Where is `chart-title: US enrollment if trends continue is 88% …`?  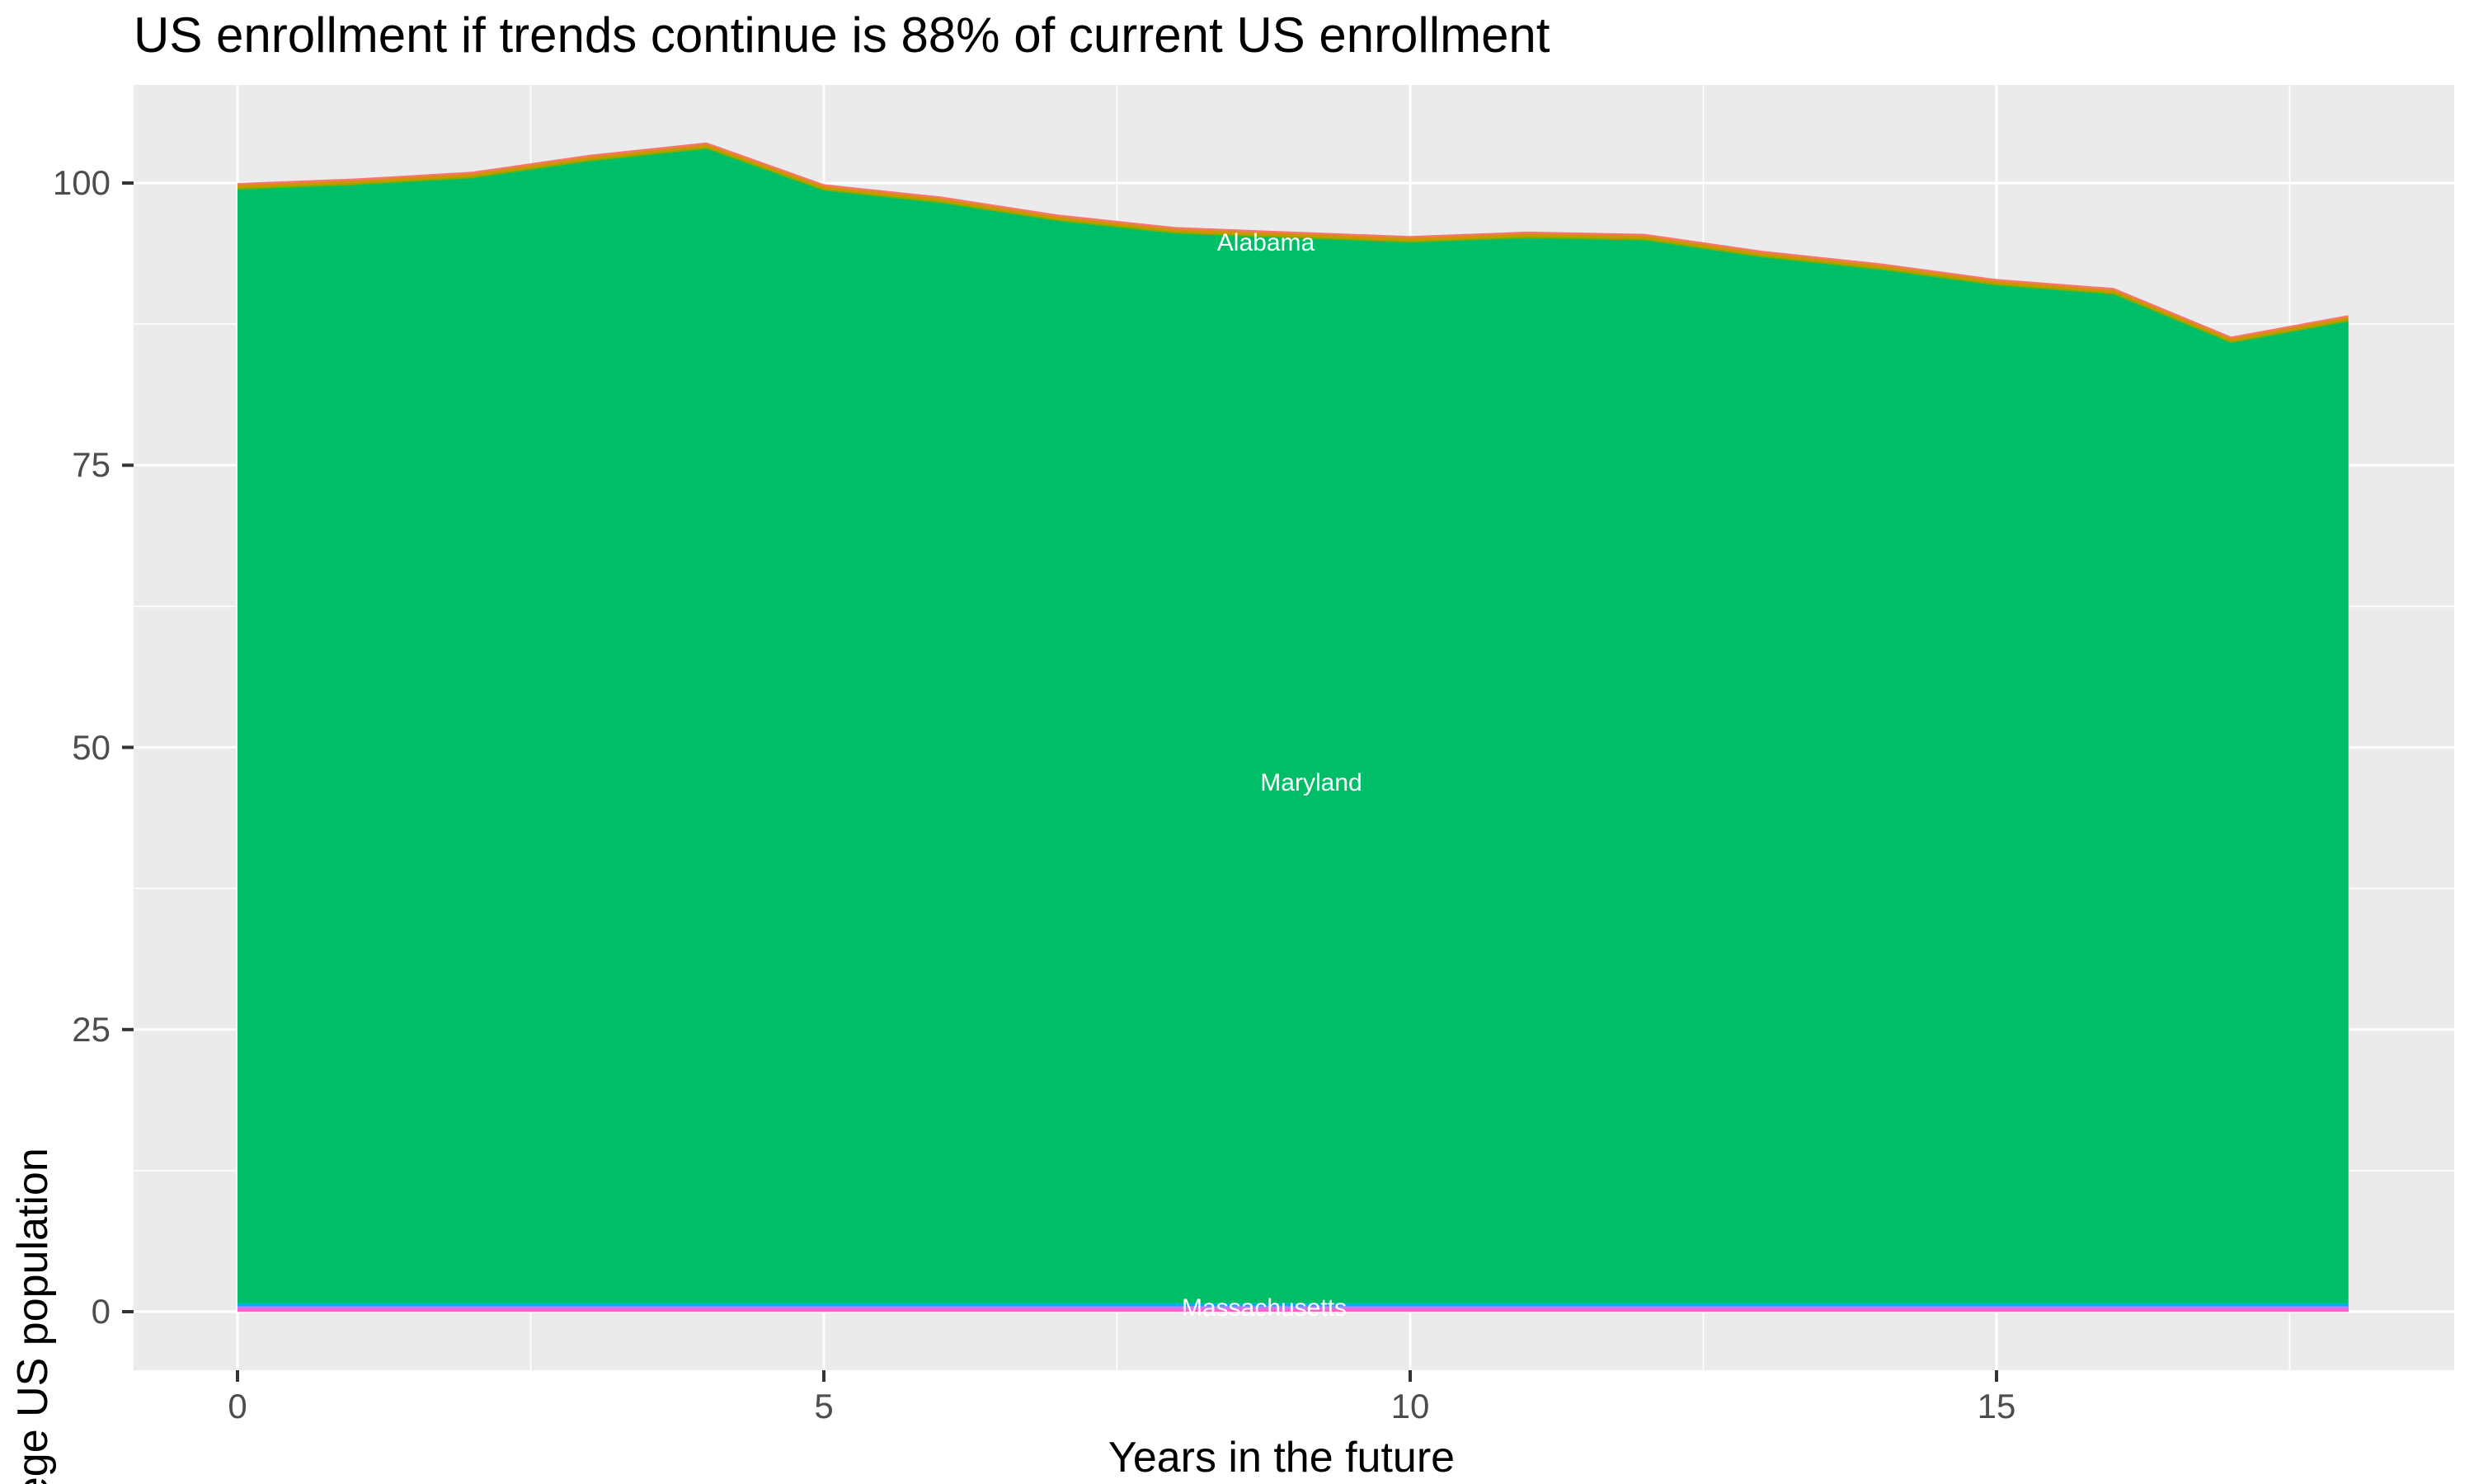 chart-title: US enrollment if trends continue is 88% … is located at coordinates (842, 35).